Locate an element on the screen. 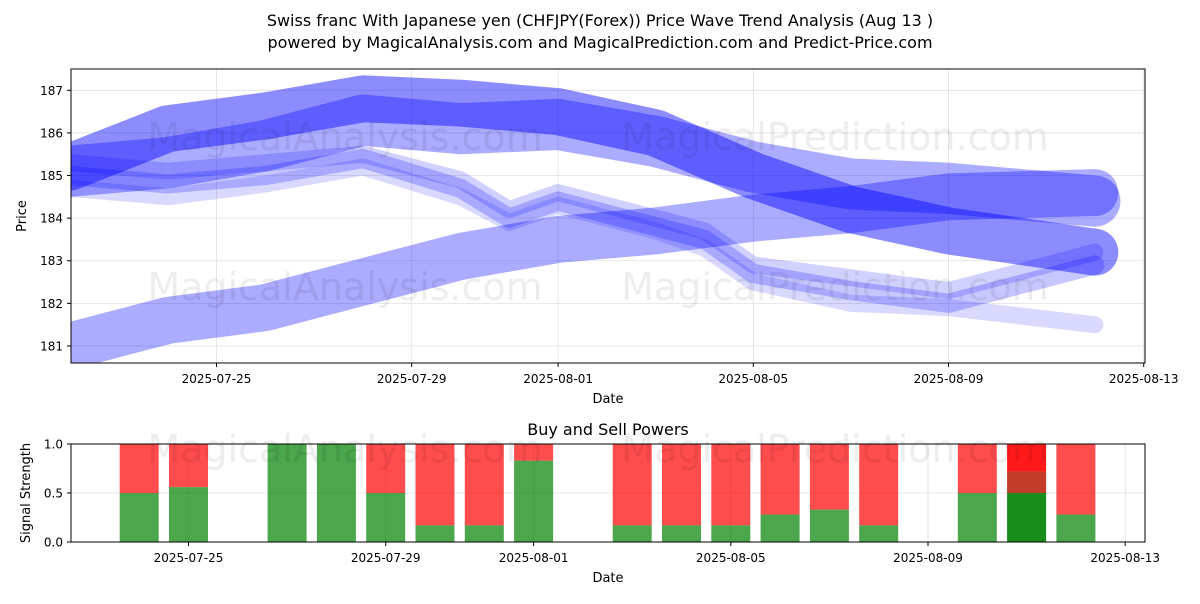 Image resolution: width=1200 pixels, height=604 pixels. price-x-axis-label: Date is located at coordinates (607, 399).